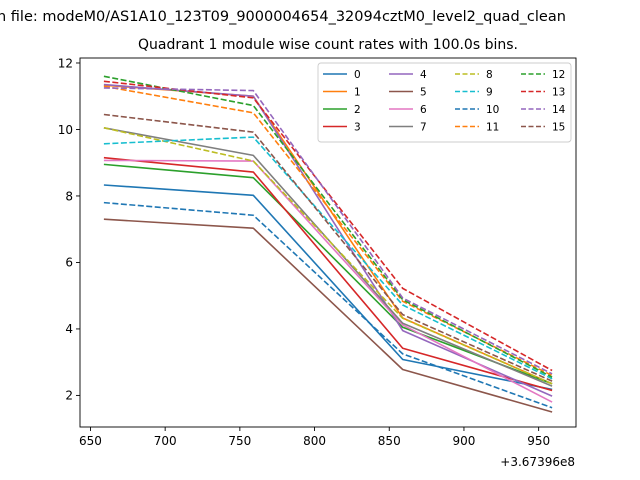 Image resolution: width=640 pixels, height=480 pixels. I want to click on y-tick-label-10: 10, so click(65, 130).